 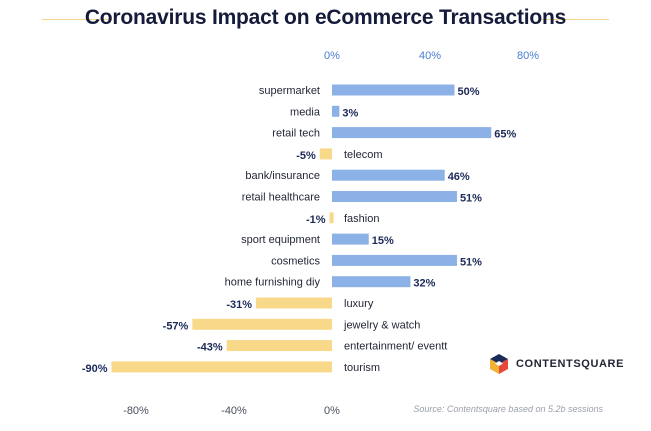 What do you see at coordinates (570, 364) in the screenshot?
I see `brand-name: CONTENTSQUARE` at bounding box center [570, 364].